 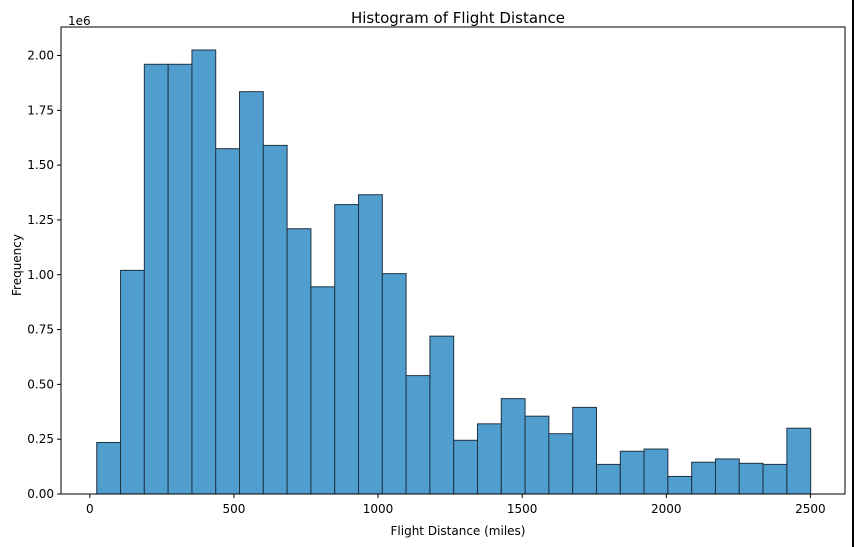 I want to click on x-tick-label: 2500, so click(x=810, y=509).